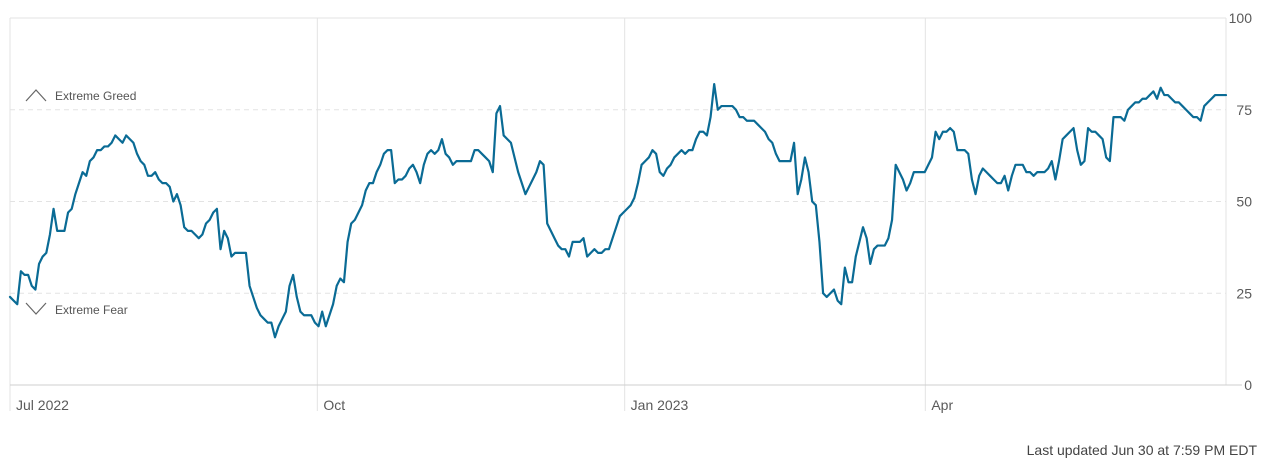  Describe the element at coordinates (42, 405) in the screenshot. I see `x-tick-label: Jul 2022` at that location.